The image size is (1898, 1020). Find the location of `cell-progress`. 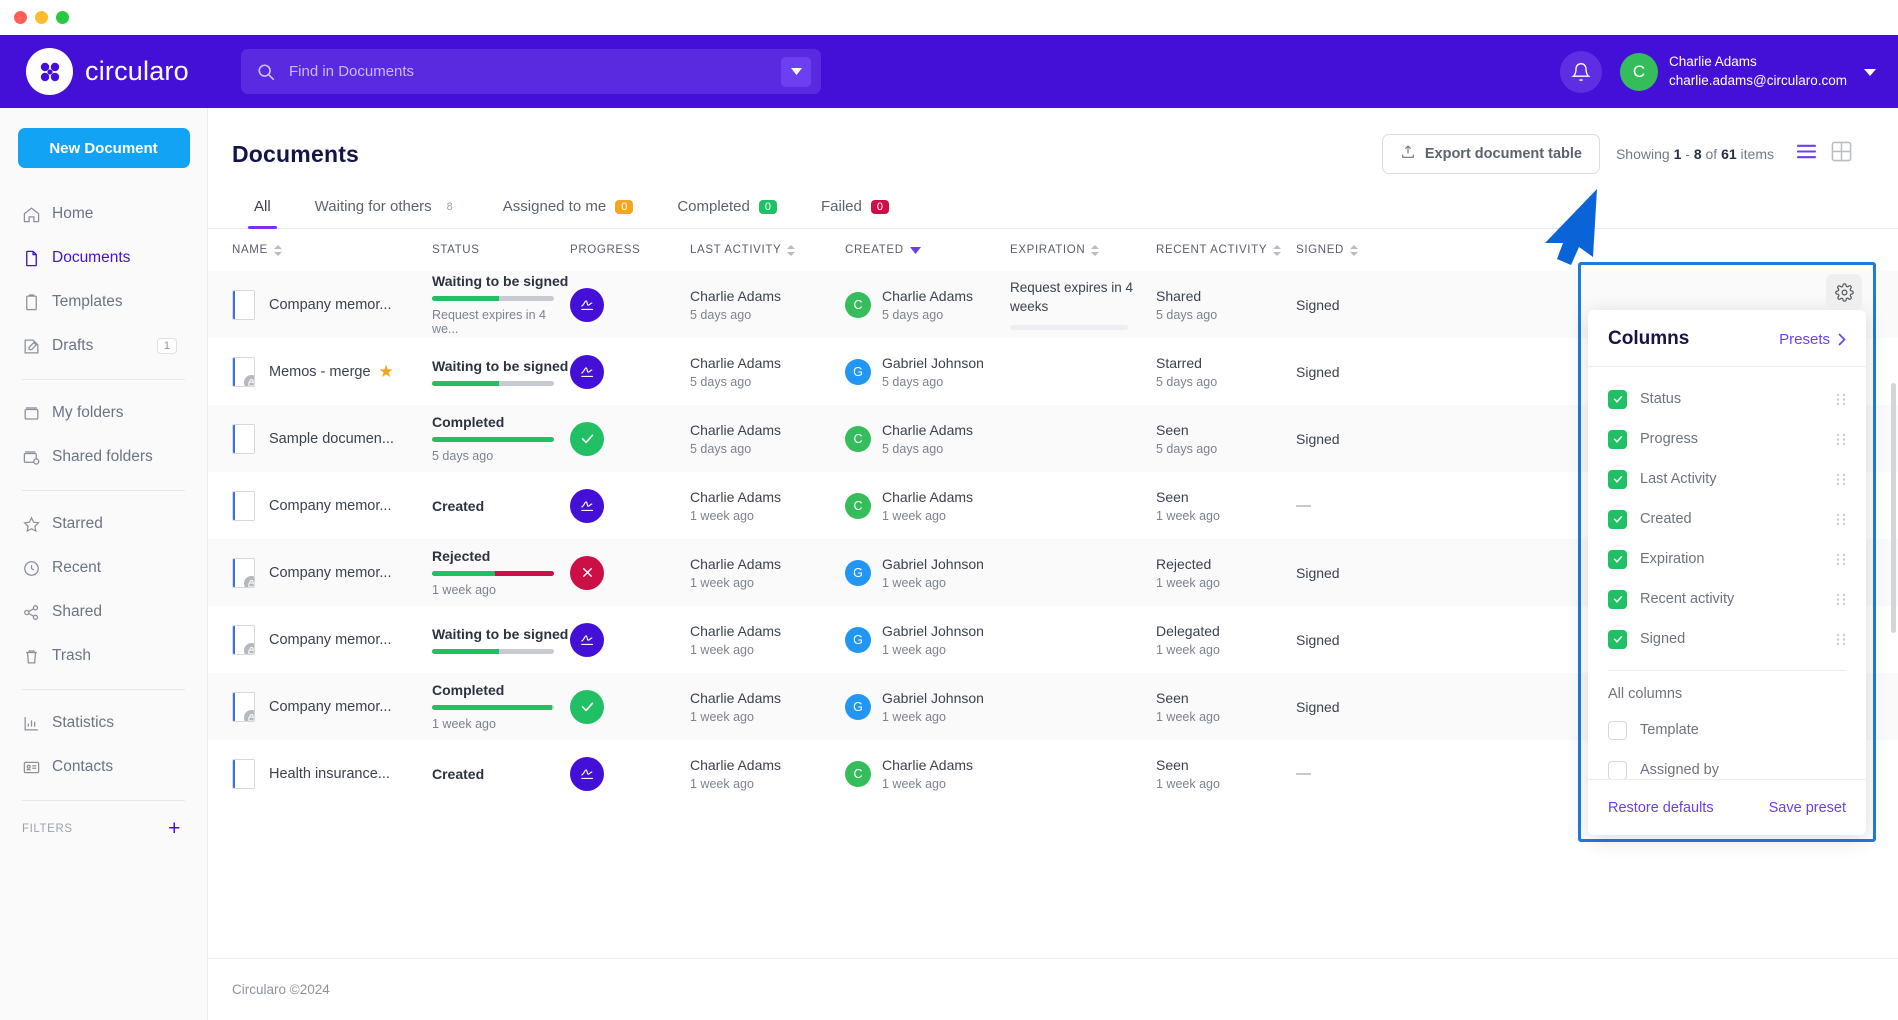

cell-progress is located at coordinates (630, 639).